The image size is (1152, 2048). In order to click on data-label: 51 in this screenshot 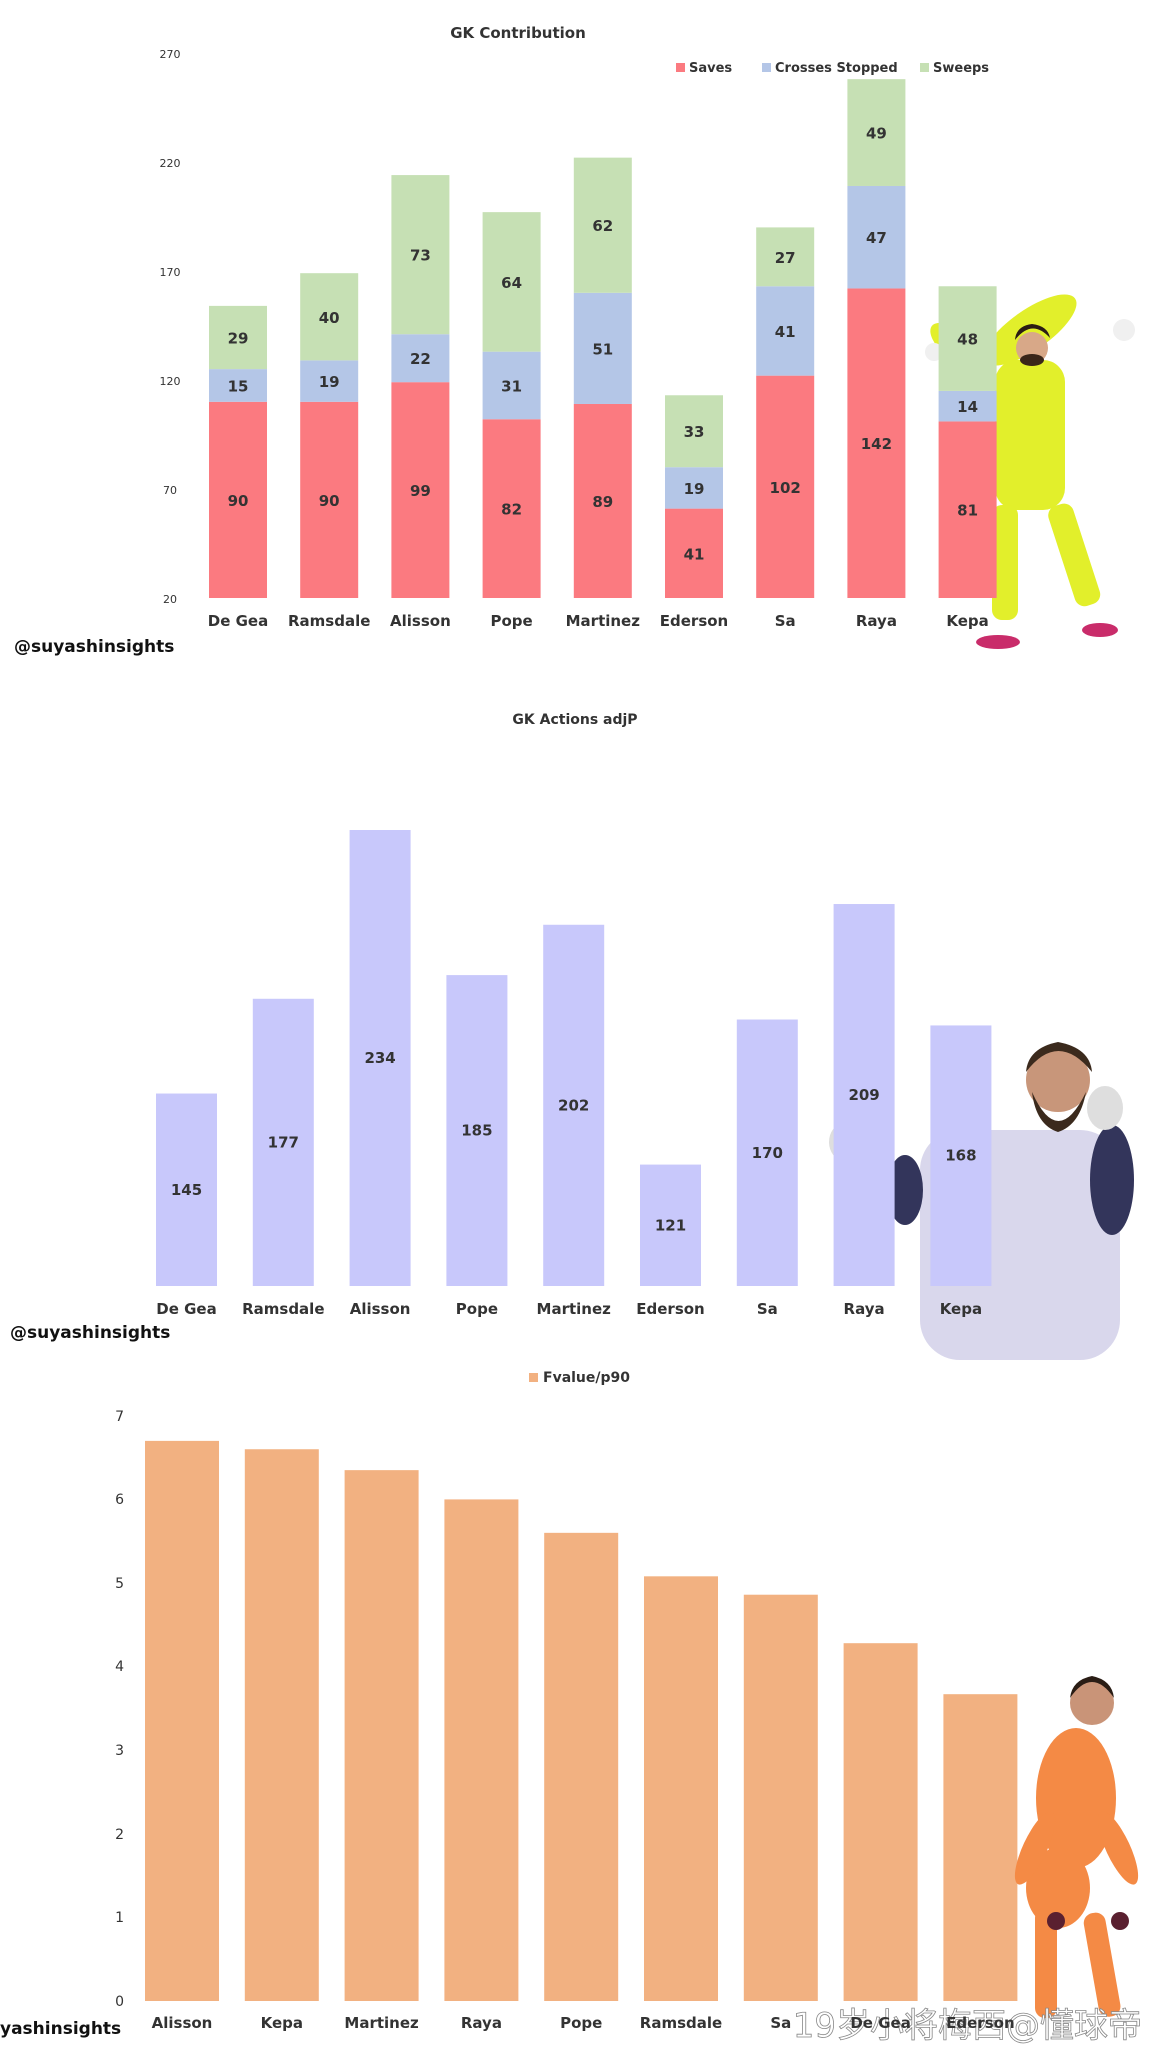, I will do `click(602, 349)`.